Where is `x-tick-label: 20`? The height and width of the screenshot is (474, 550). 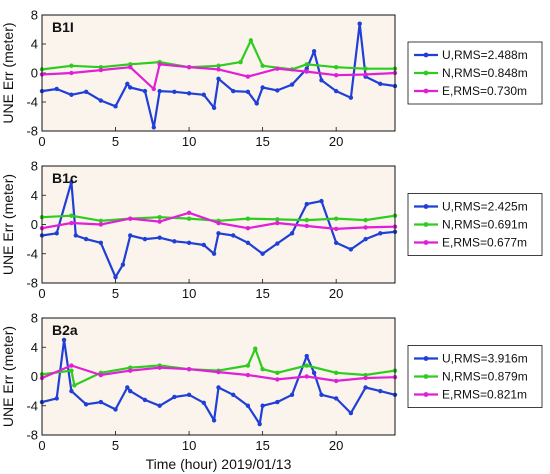 x-tick-label: 20 is located at coordinates (336, 293).